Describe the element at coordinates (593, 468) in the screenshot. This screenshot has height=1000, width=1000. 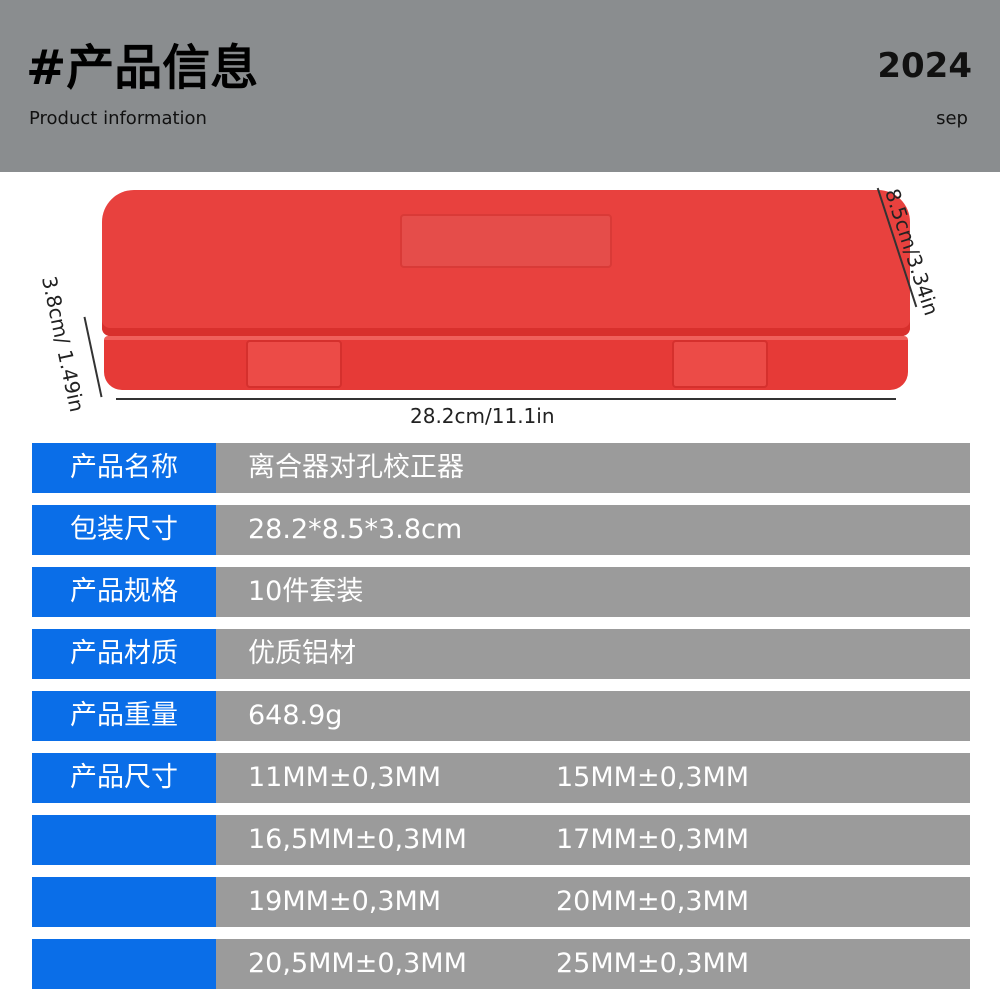
I see `spec-value-cell: 离合器对孔校正器` at that location.